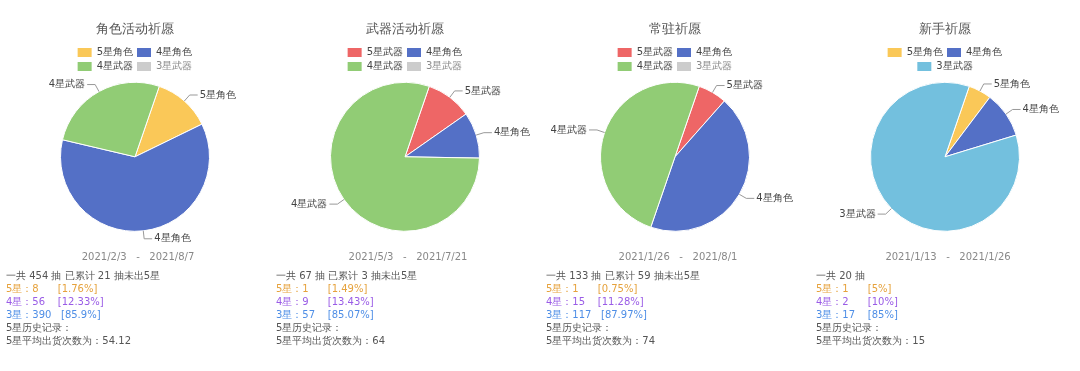 The image size is (1080, 371). Describe the element at coordinates (331, 340) in the screenshot. I see `text: 5星平均出货次数为：64` at that location.